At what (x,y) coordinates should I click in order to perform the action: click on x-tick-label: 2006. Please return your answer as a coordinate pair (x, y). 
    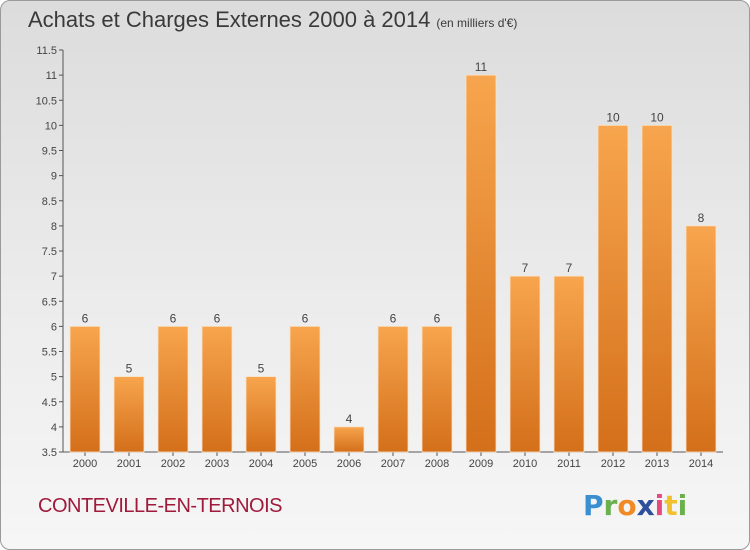
    Looking at the image, I should click on (349, 464).